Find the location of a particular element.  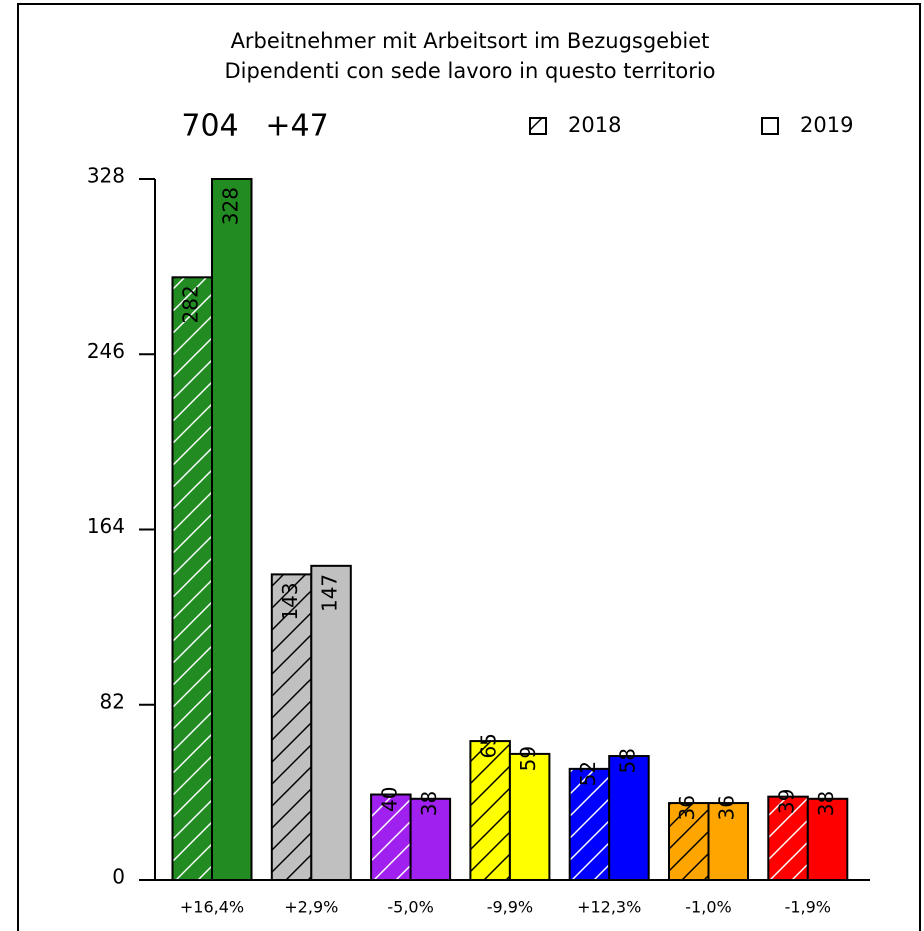

y-tick-label: 0 is located at coordinates (118, 877).